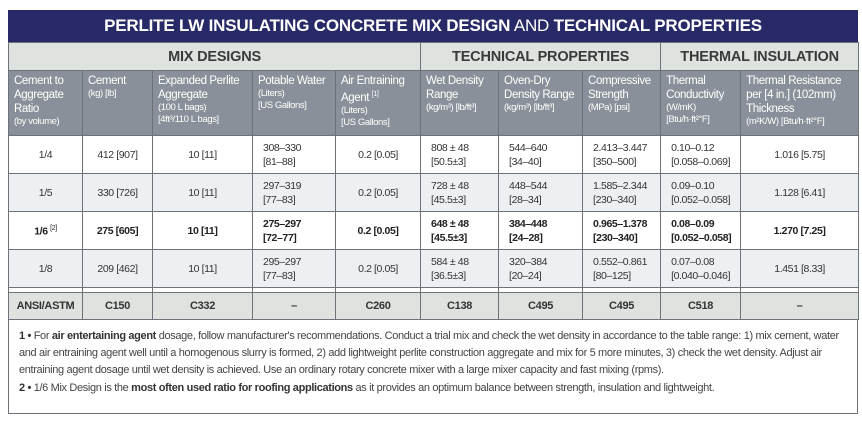 This screenshot has height=426, width=862. Describe the element at coordinates (448, 161) in the screenshot. I see `cell-line: [50.5±3]` at that location.